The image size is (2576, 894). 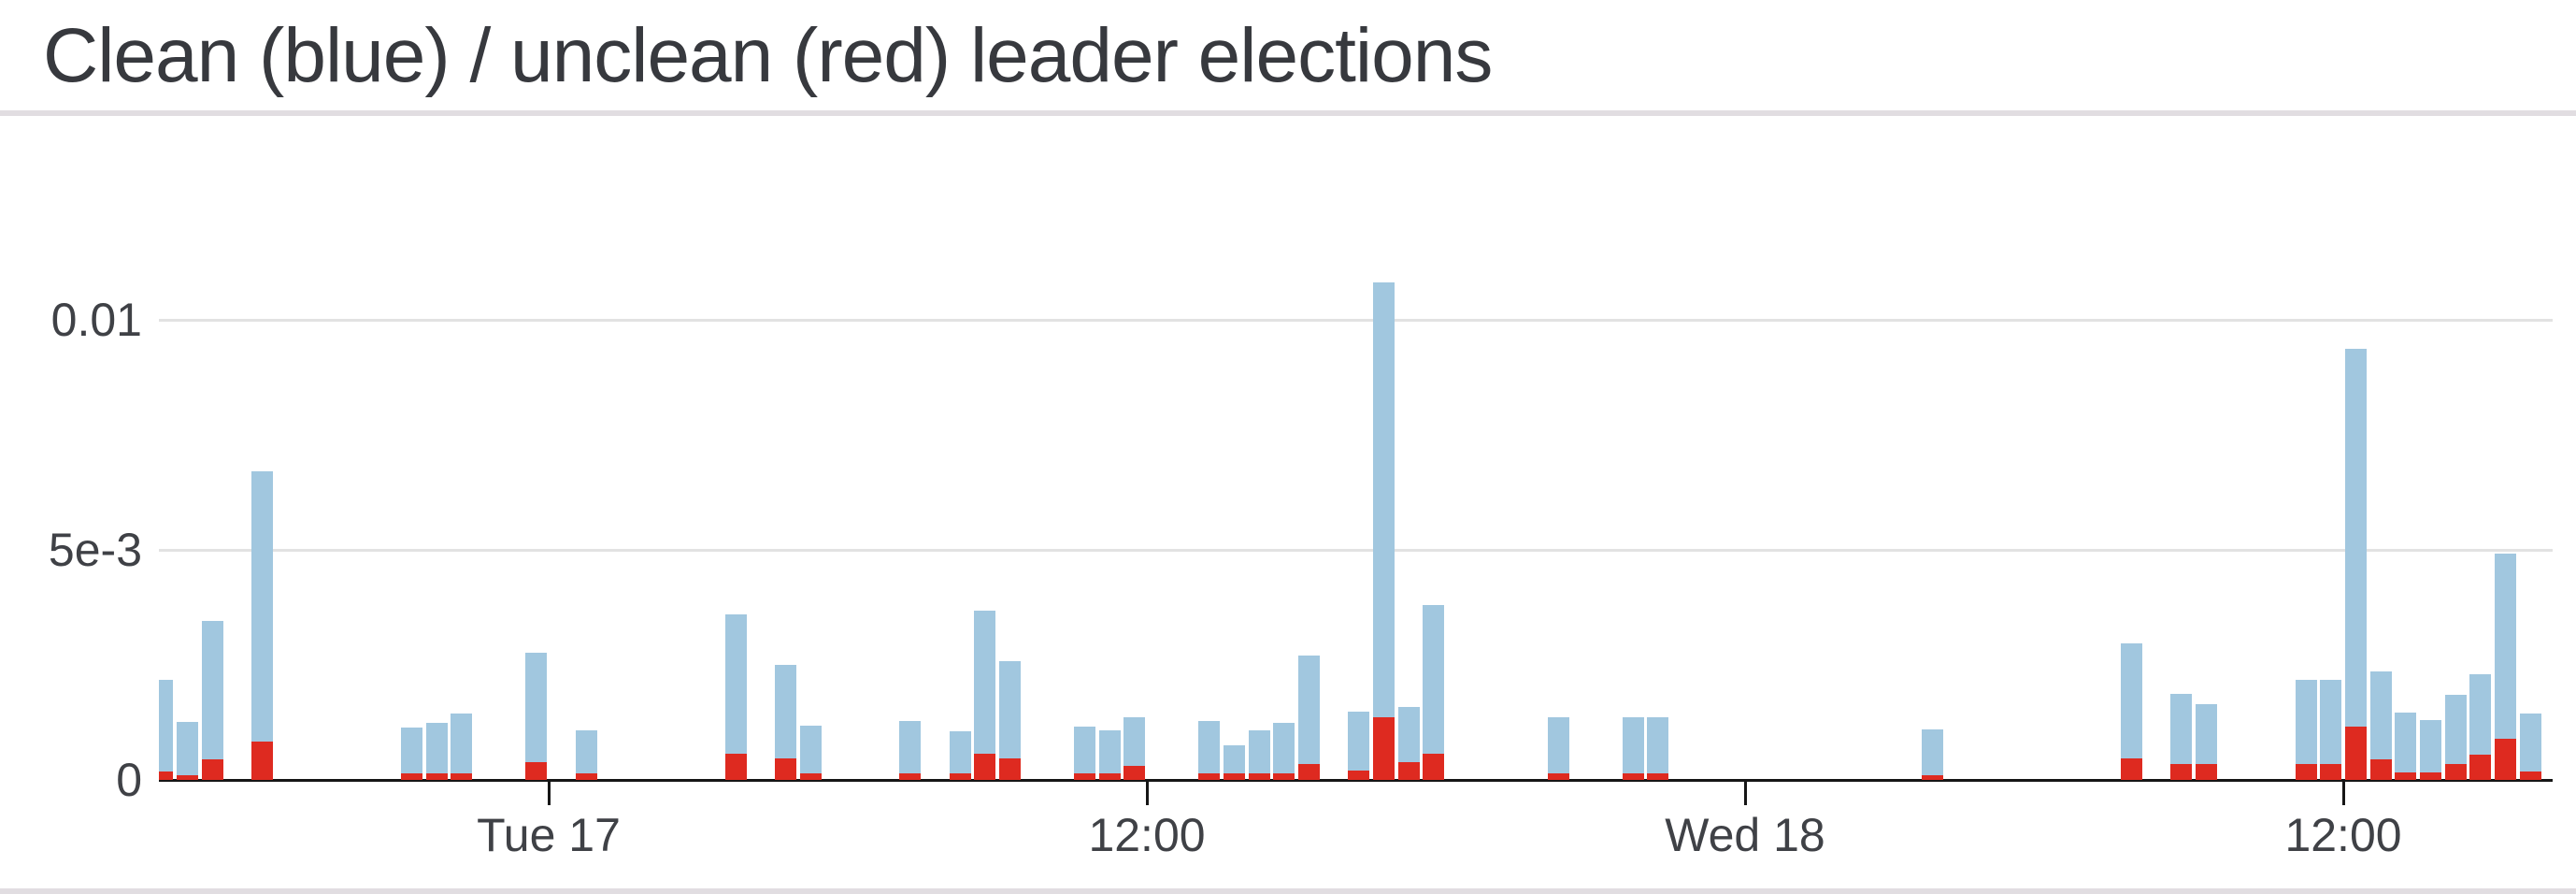 I want to click on x-axis-line, so click(x=1356, y=780).